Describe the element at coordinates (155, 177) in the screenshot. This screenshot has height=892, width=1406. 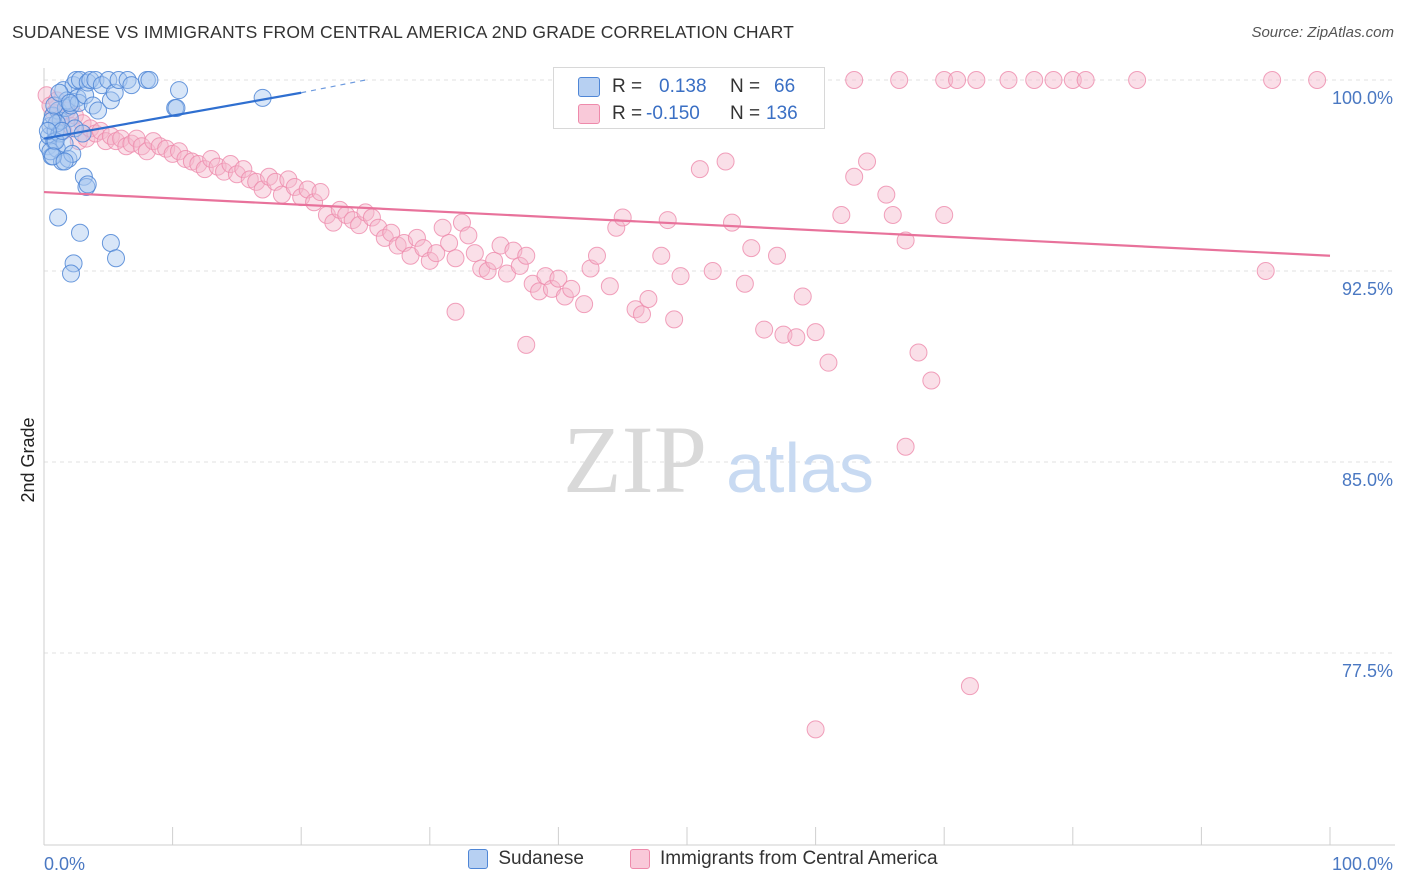
I see `series-sudanese` at that location.